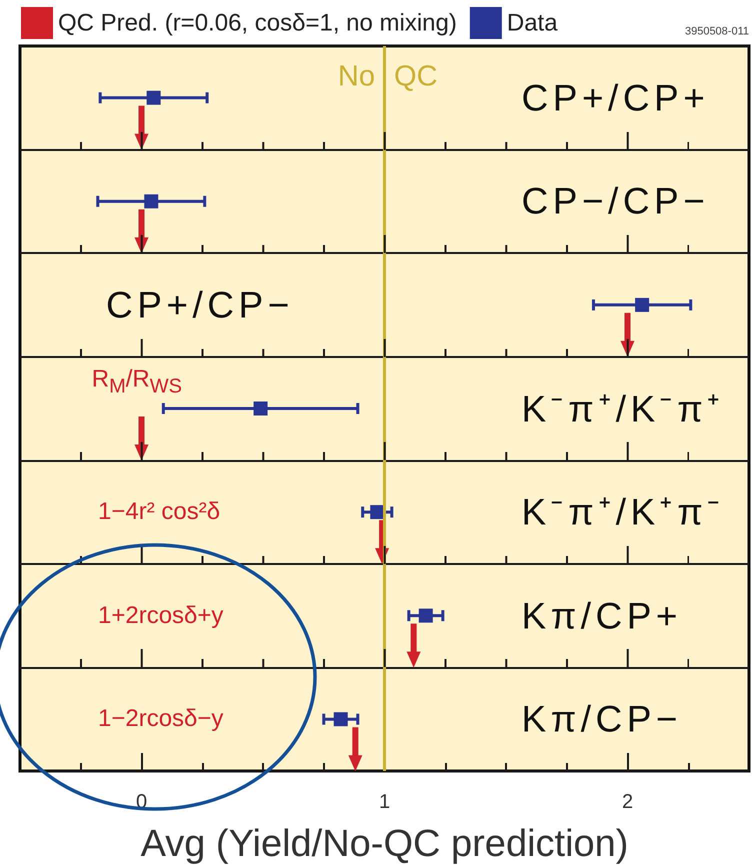 This screenshot has height=868, width=752. What do you see at coordinates (616, 201) in the screenshot?
I see `y-tick-label: CP−/CP−` at bounding box center [616, 201].